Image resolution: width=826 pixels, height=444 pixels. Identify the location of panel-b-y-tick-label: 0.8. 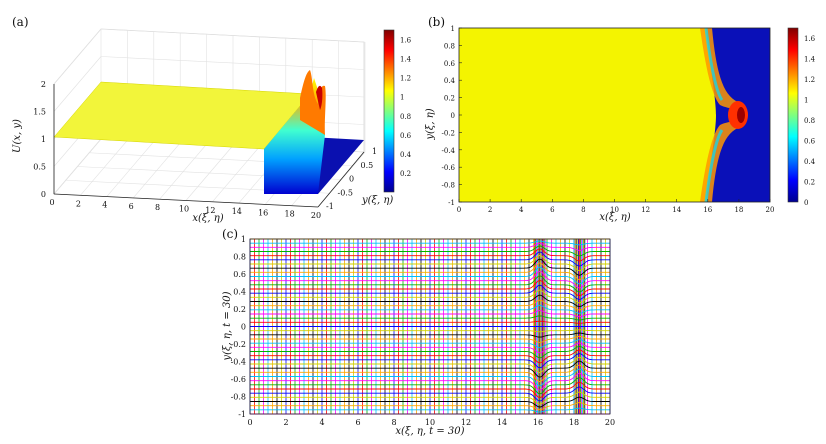
(449, 46).